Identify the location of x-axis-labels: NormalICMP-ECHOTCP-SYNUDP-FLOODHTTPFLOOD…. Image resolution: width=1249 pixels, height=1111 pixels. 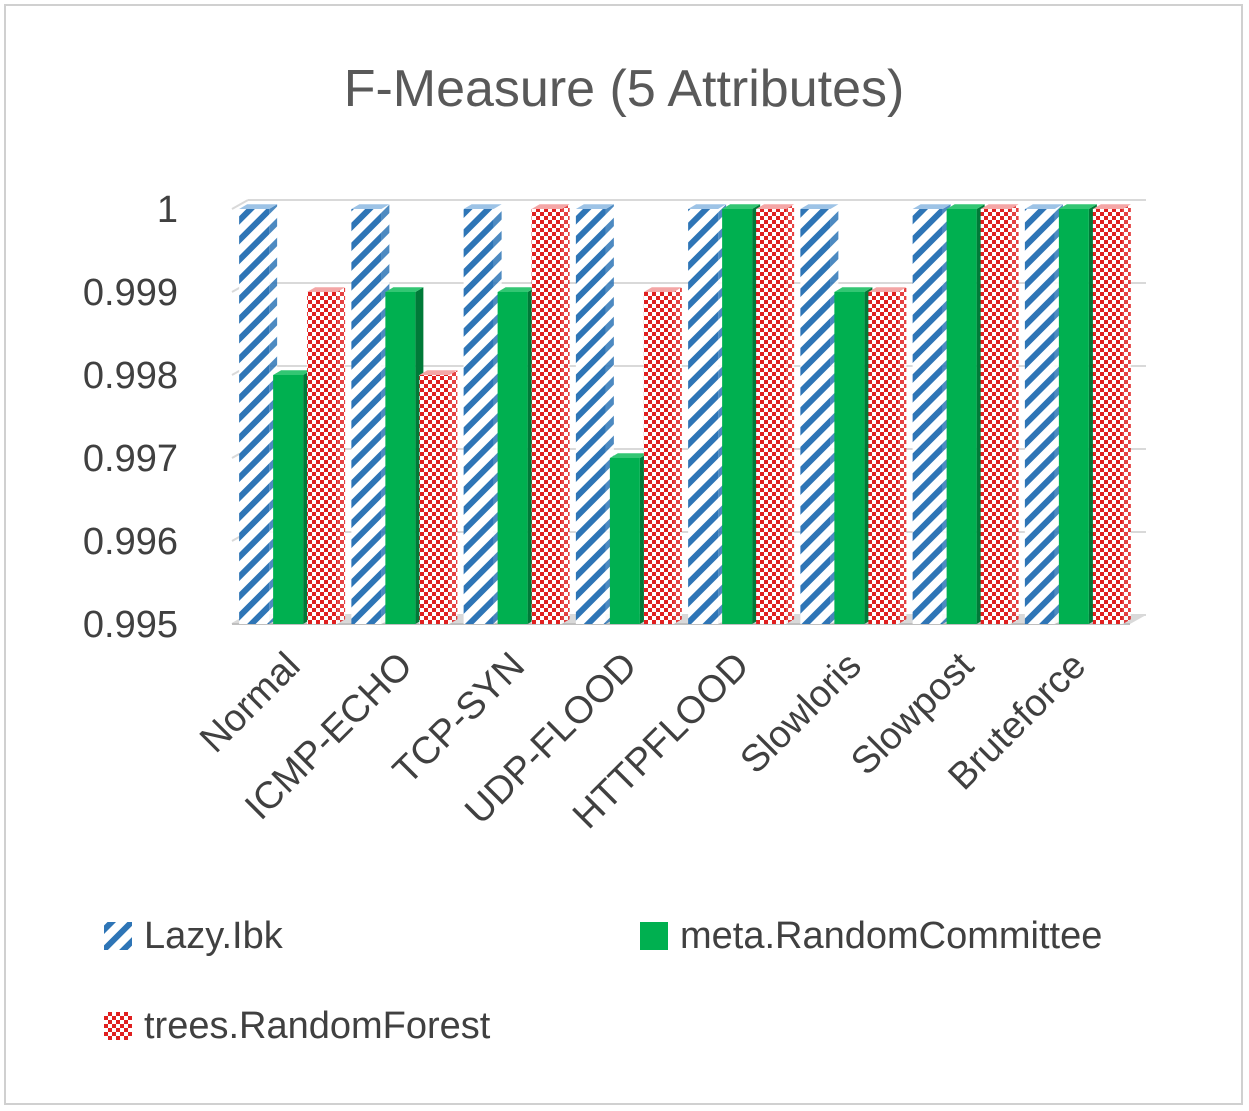
(643, 740).